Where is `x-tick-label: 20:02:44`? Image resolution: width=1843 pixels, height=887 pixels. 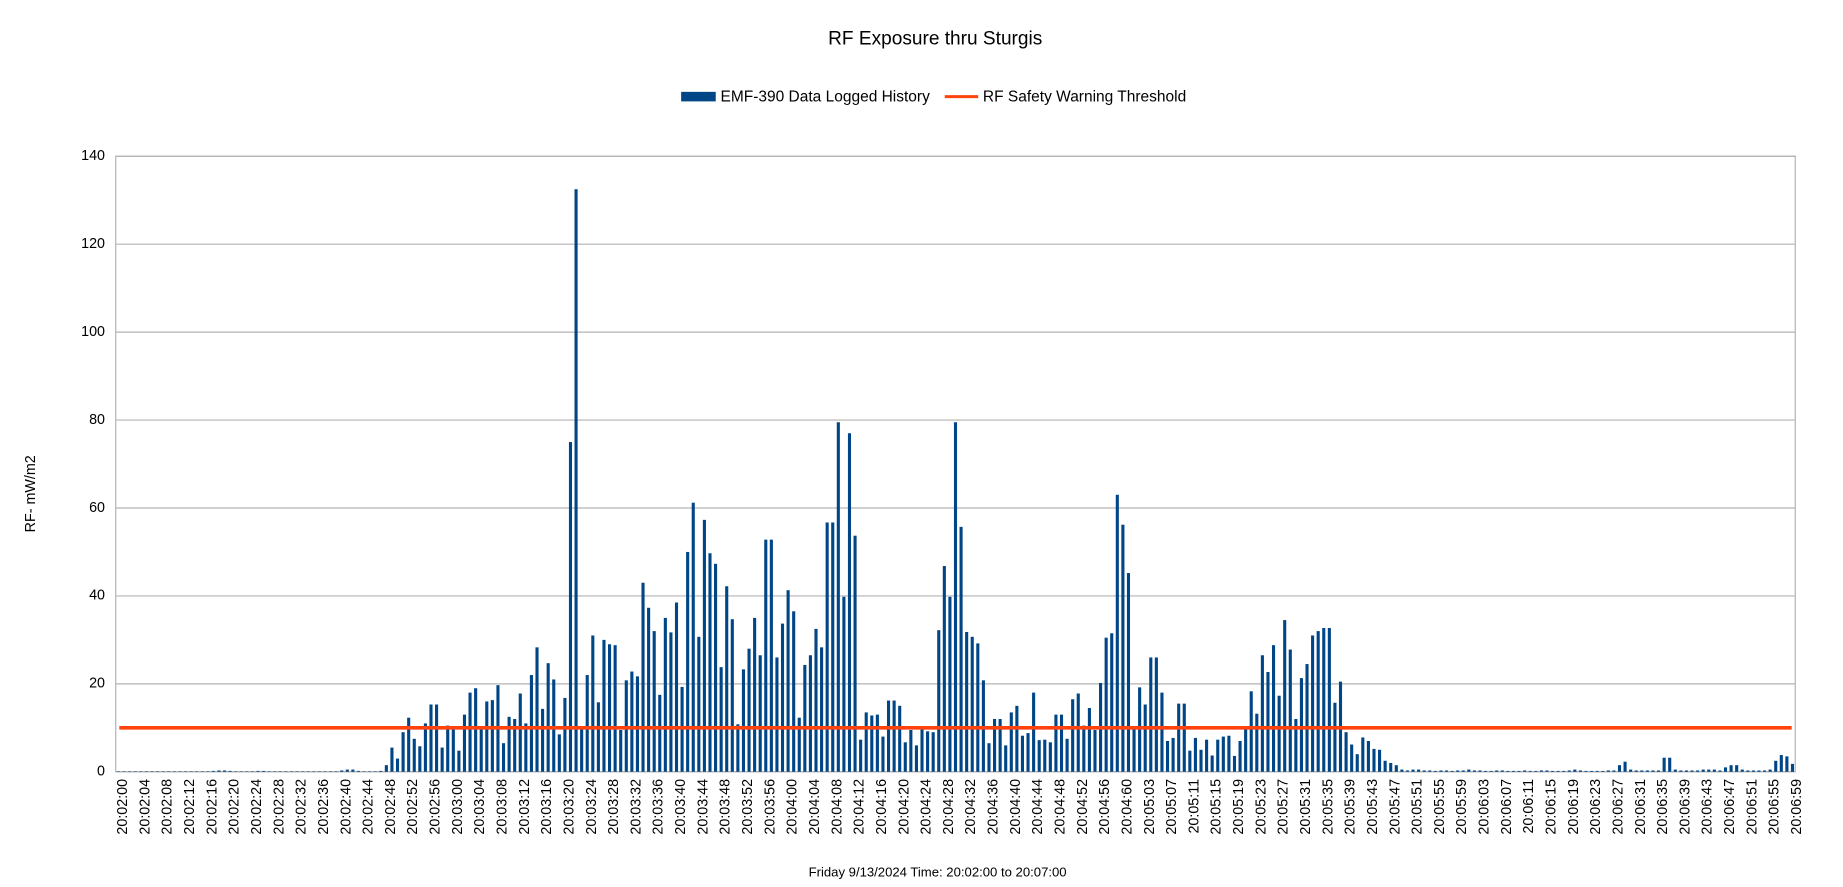 x-tick-label: 20:02:44 is located at coordinates (369, 807).